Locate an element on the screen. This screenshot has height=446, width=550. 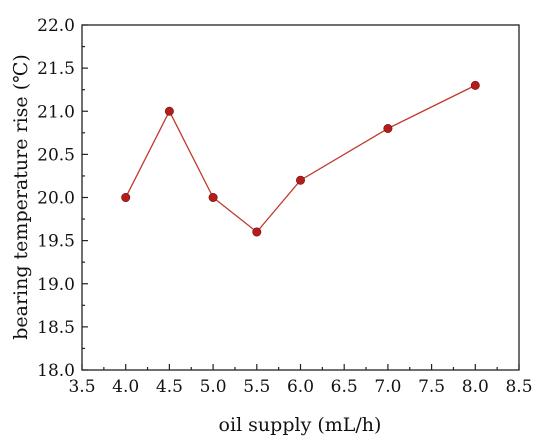
x-tick-label: 6.0 is located at coordinates (300, 387).